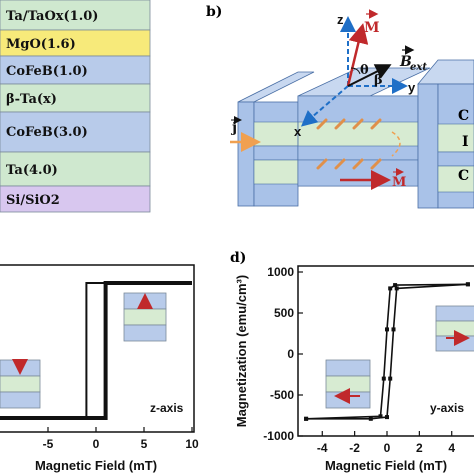 This screenshot has height=474, width=474. What do you see at coordinates (349, 144) in the screenshot?
I see `spin-arrows` at bounding box center [349, 144].